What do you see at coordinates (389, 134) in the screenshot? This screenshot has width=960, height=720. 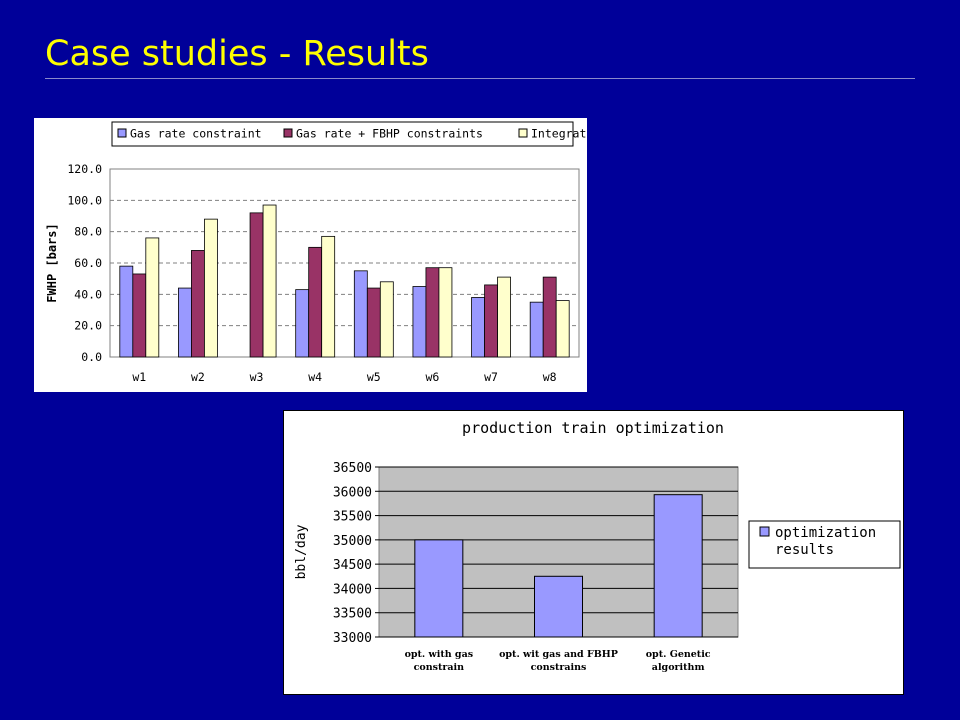 I see `legend-label: Gas rate + FBHP constraints` at bounding box center [389, 134].